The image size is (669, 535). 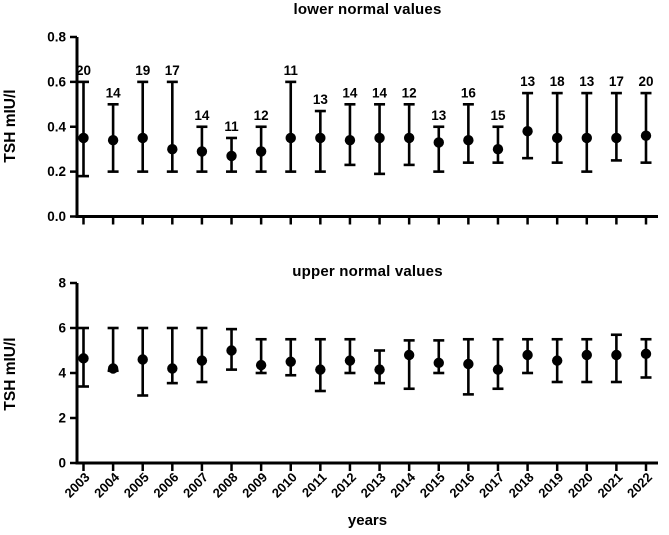 I want to click on x-tick-label: 2005, so click(x=136, y=485).